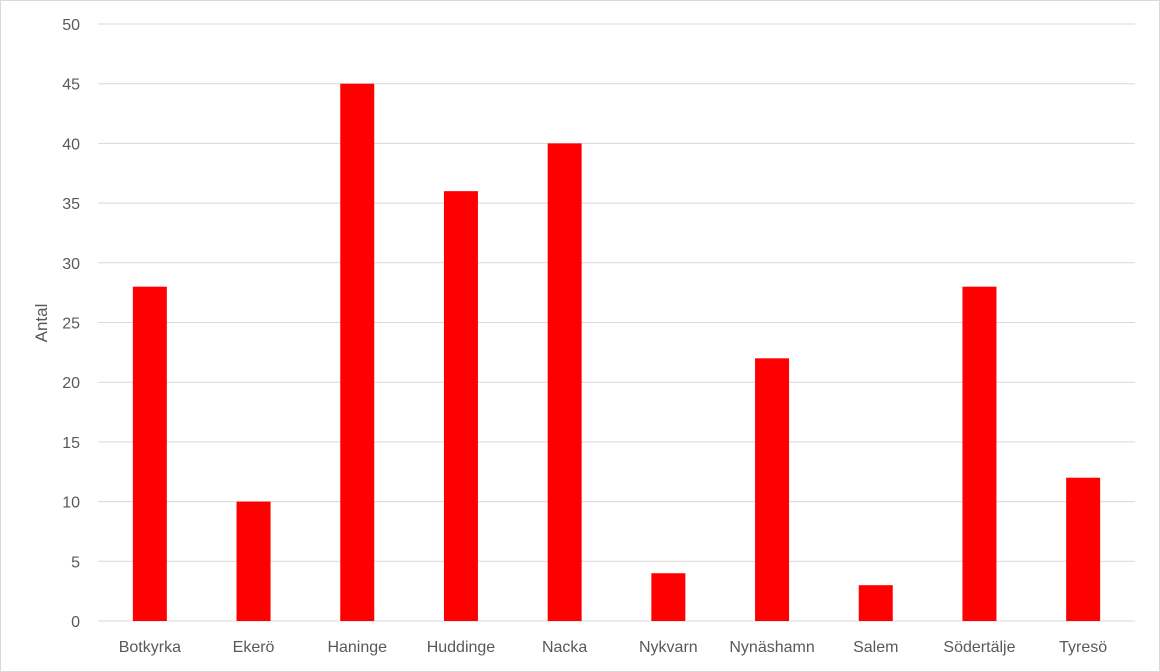  Describe the element at coordinates (357, 647) in the screenshot. I see `x-tick-label: Haninge` at that location.